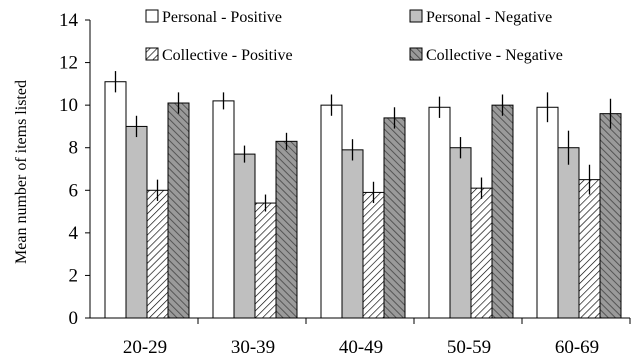 The image size is (632, 360). What do you see at coordinates (74, 318) in the screenshot?
I see `y-tick-label: 0` at bounding box center [74, 318].